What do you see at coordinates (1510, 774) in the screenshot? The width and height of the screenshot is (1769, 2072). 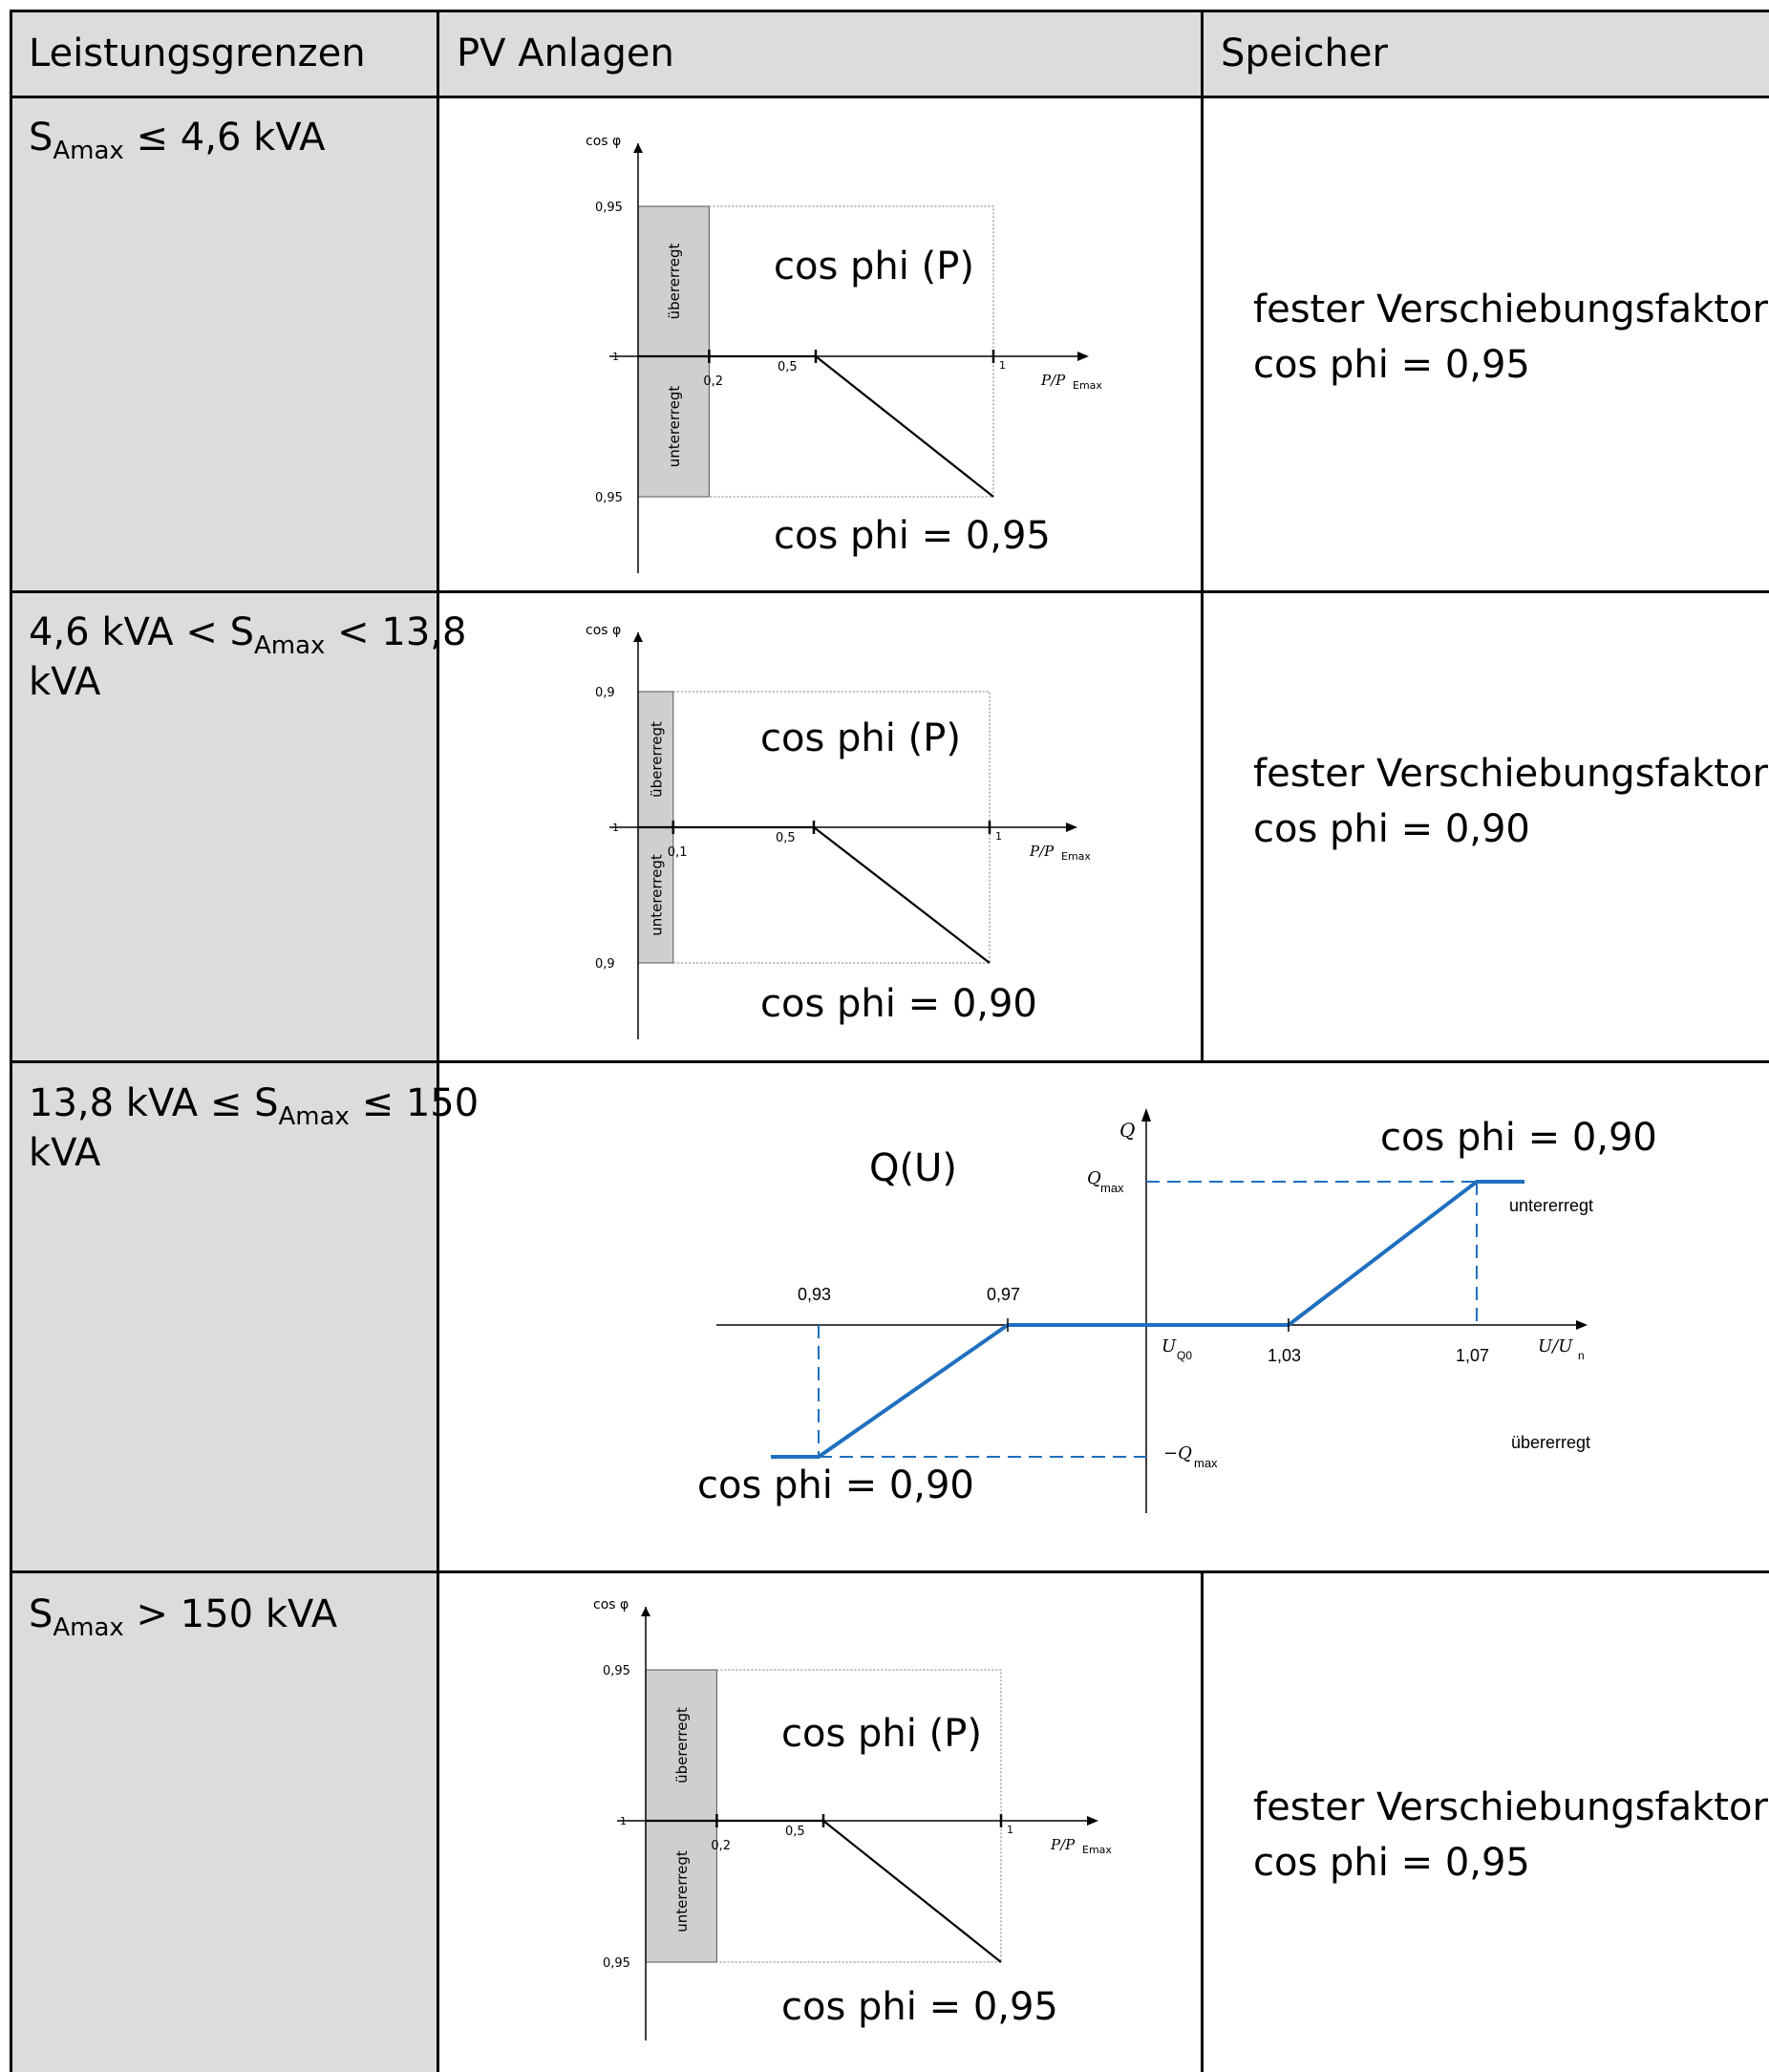 I see `row2-storage-line1: fester Verschiebungsfaktor` at bounding box center [1510, 774].